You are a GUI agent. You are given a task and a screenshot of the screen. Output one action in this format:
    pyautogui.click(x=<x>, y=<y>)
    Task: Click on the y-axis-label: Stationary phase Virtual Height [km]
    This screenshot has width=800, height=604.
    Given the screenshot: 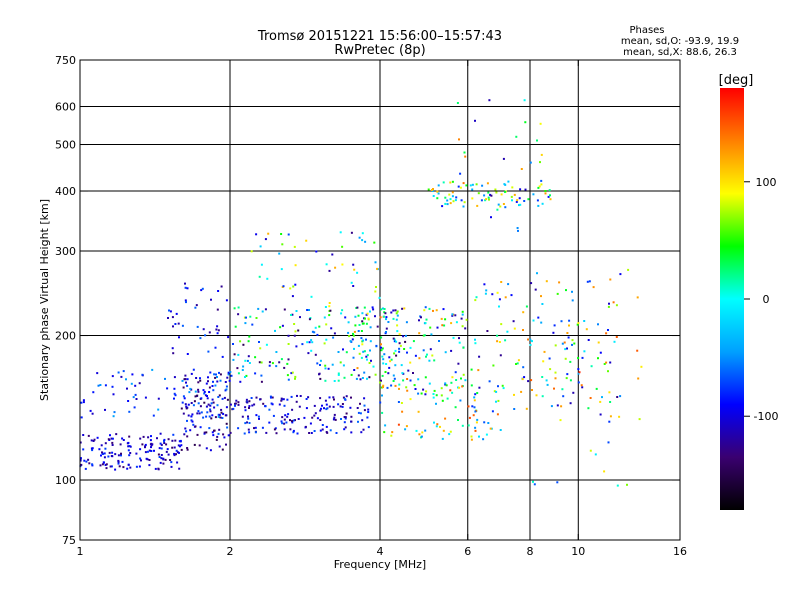 What is the action you would take?
    pyautogui.click(x=44, y=300)
    